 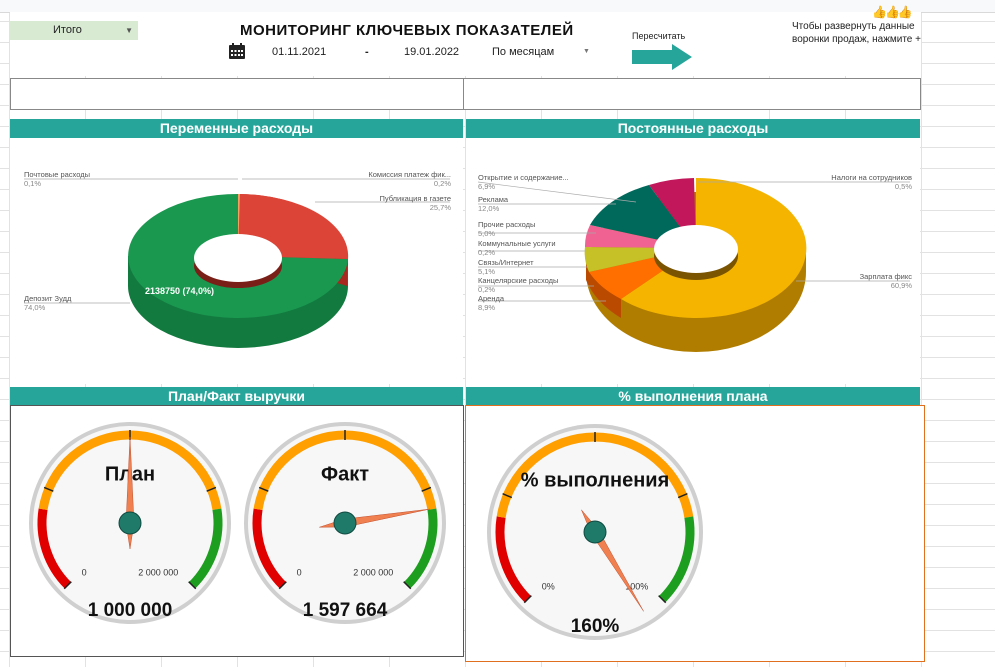 I want to click on pie-label: Депозит Зудд 74,0%, so click(x=48, y=303).